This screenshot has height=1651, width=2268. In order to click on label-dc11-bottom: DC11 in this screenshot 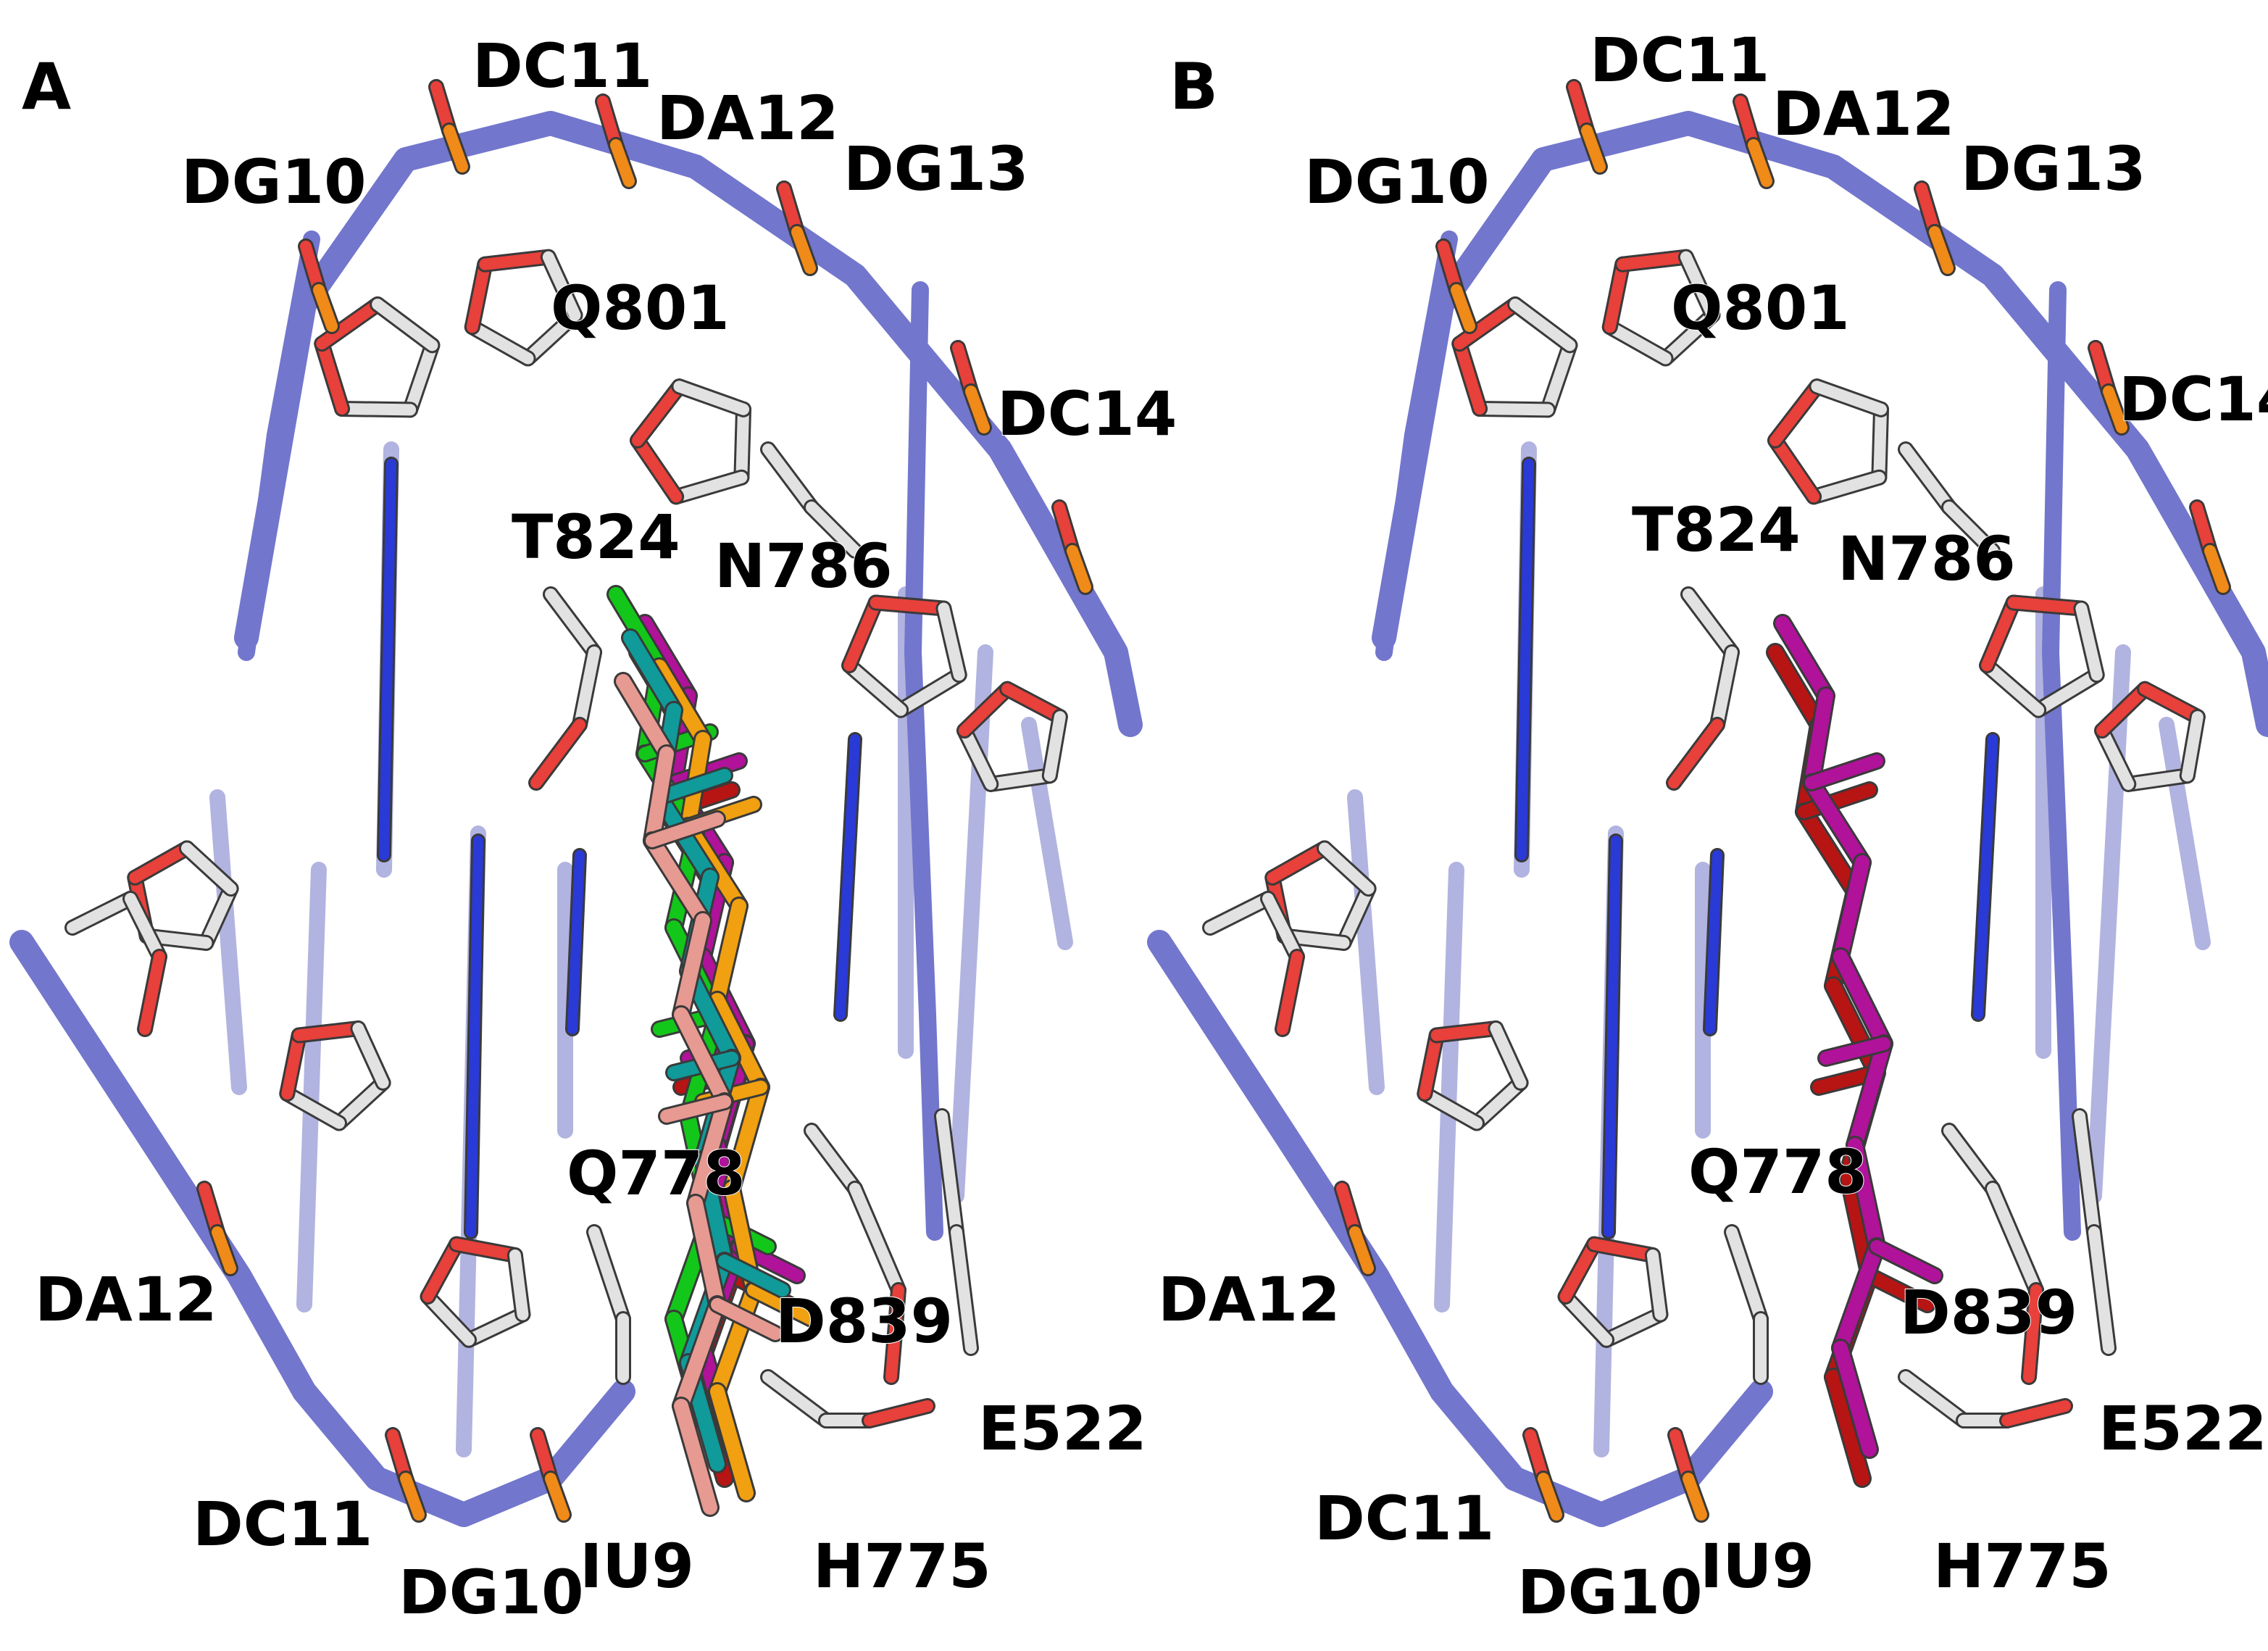, I will do `click(282, 1524)`.